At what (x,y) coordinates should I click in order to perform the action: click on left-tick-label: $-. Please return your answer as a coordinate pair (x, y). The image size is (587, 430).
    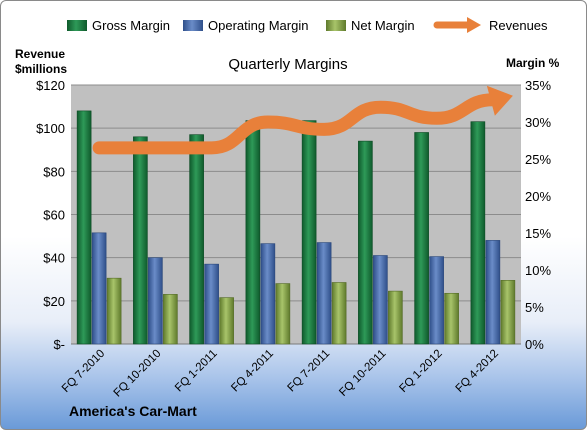
    Looking at the image, I should click on (59, 344).